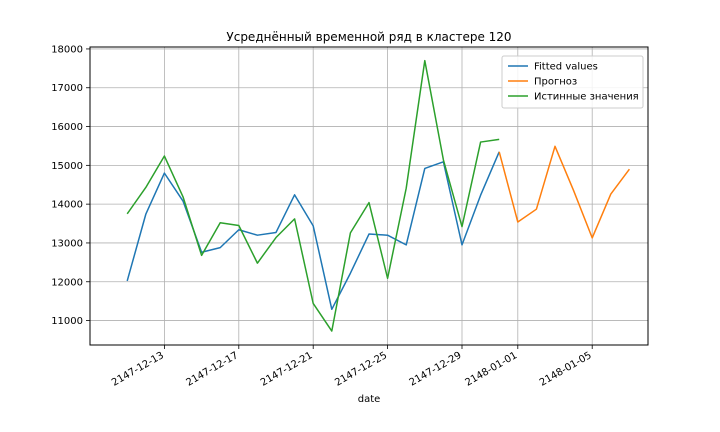 The image size is (720, 432). I want to click on y-tick-label: 16000, so click(67, 127).